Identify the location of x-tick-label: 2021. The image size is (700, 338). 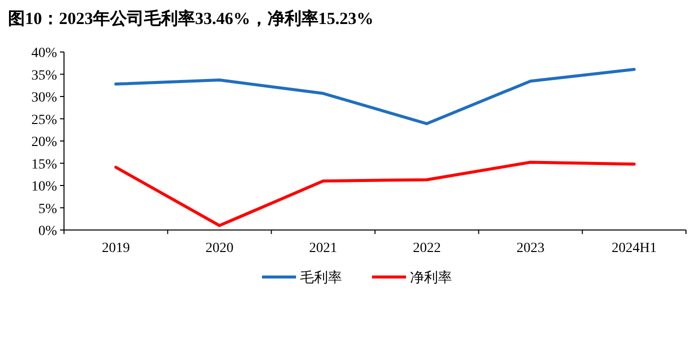
(323, 248).